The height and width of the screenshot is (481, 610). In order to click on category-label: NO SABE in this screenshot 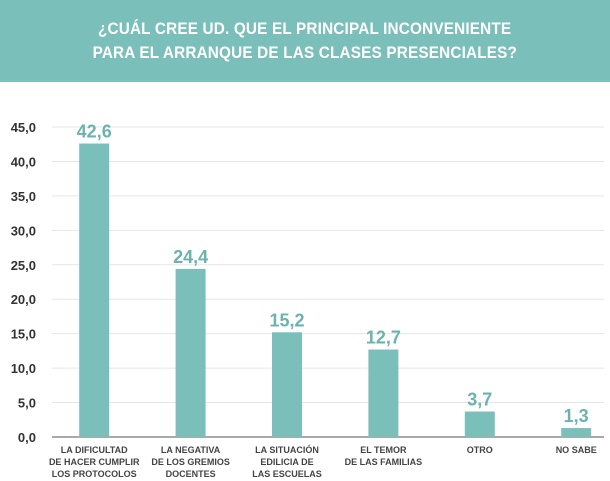, I will do `click(576, 450)`.